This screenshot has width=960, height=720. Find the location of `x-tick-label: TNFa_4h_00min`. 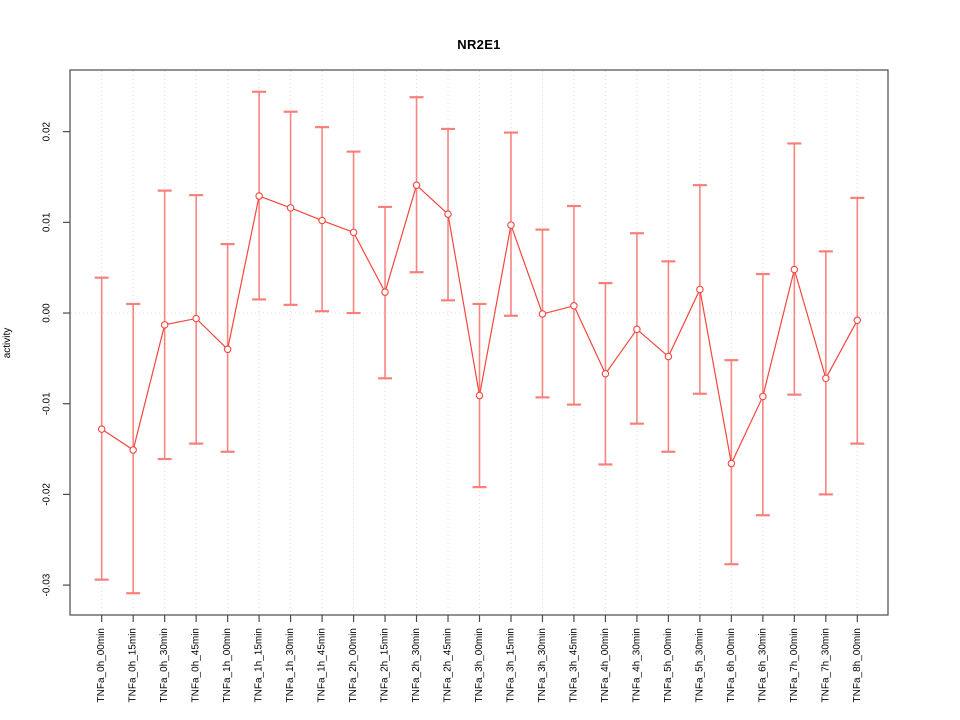

x-tick-label: TNFa_4h_00min is located at coordinates (605, 665).